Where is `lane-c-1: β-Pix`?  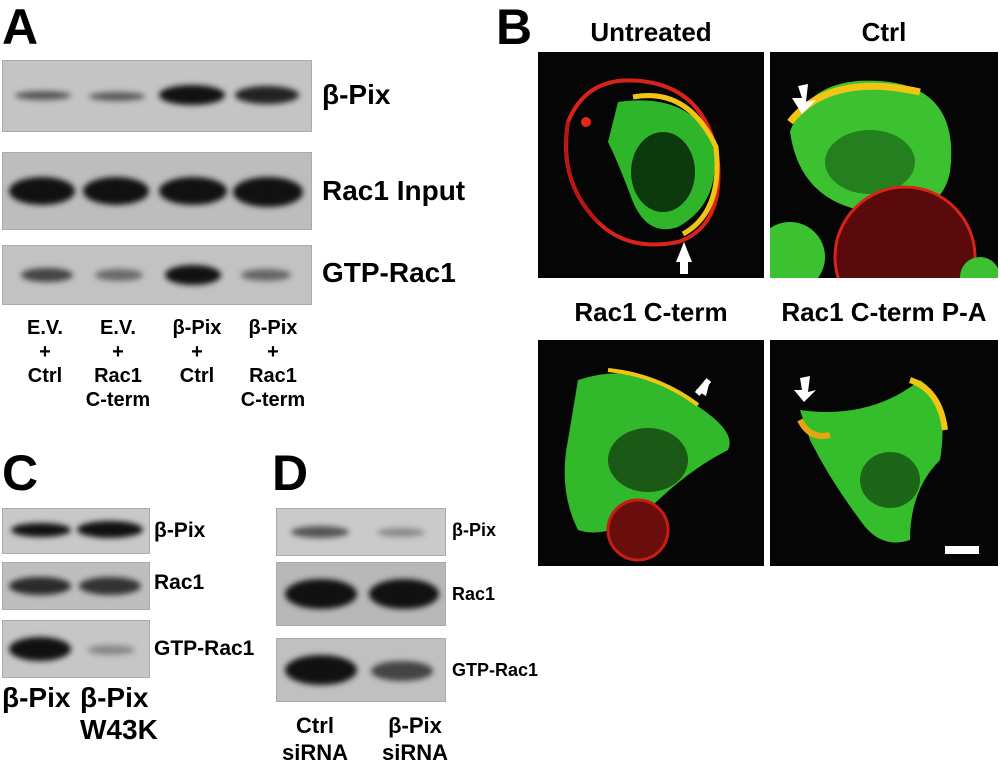
lane-c-1: β-Pix is located at coordinates (36, 697).